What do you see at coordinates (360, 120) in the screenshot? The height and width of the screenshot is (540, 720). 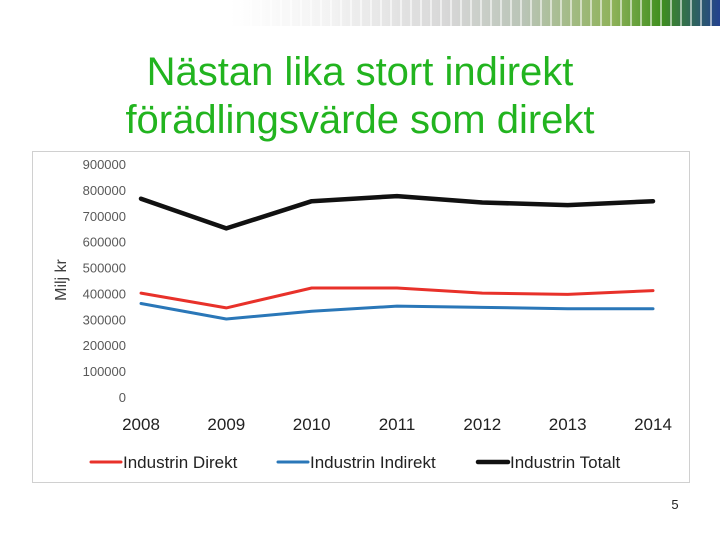 I see `slide-title-line-2: förädlingsvärde som direkt` at bounding box center [360, 120].